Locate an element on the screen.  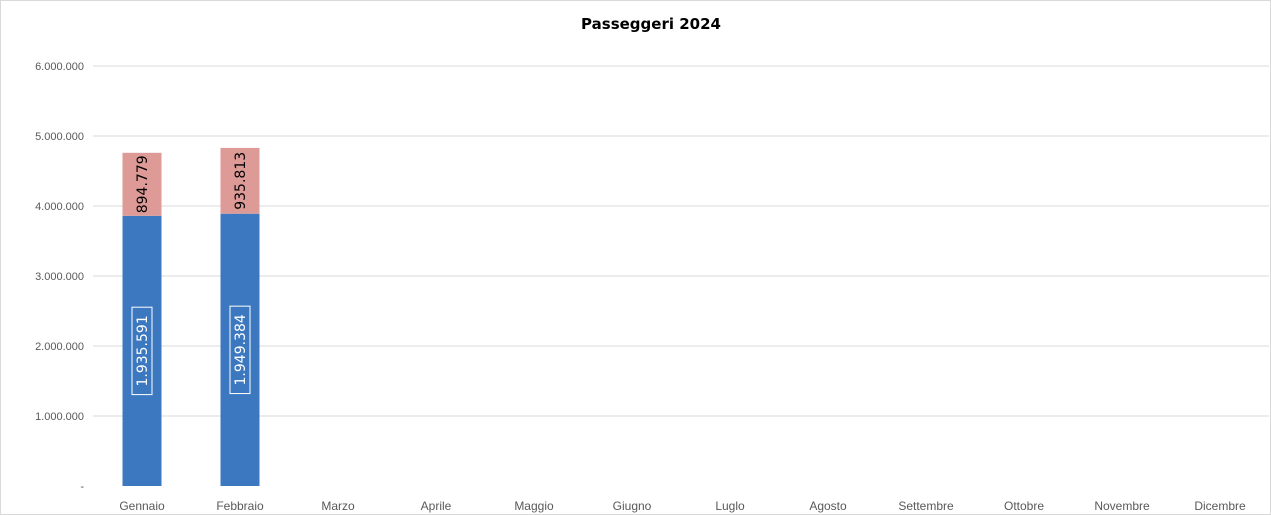
data-label: 1.935.591 is located at coordinates (143, 350).